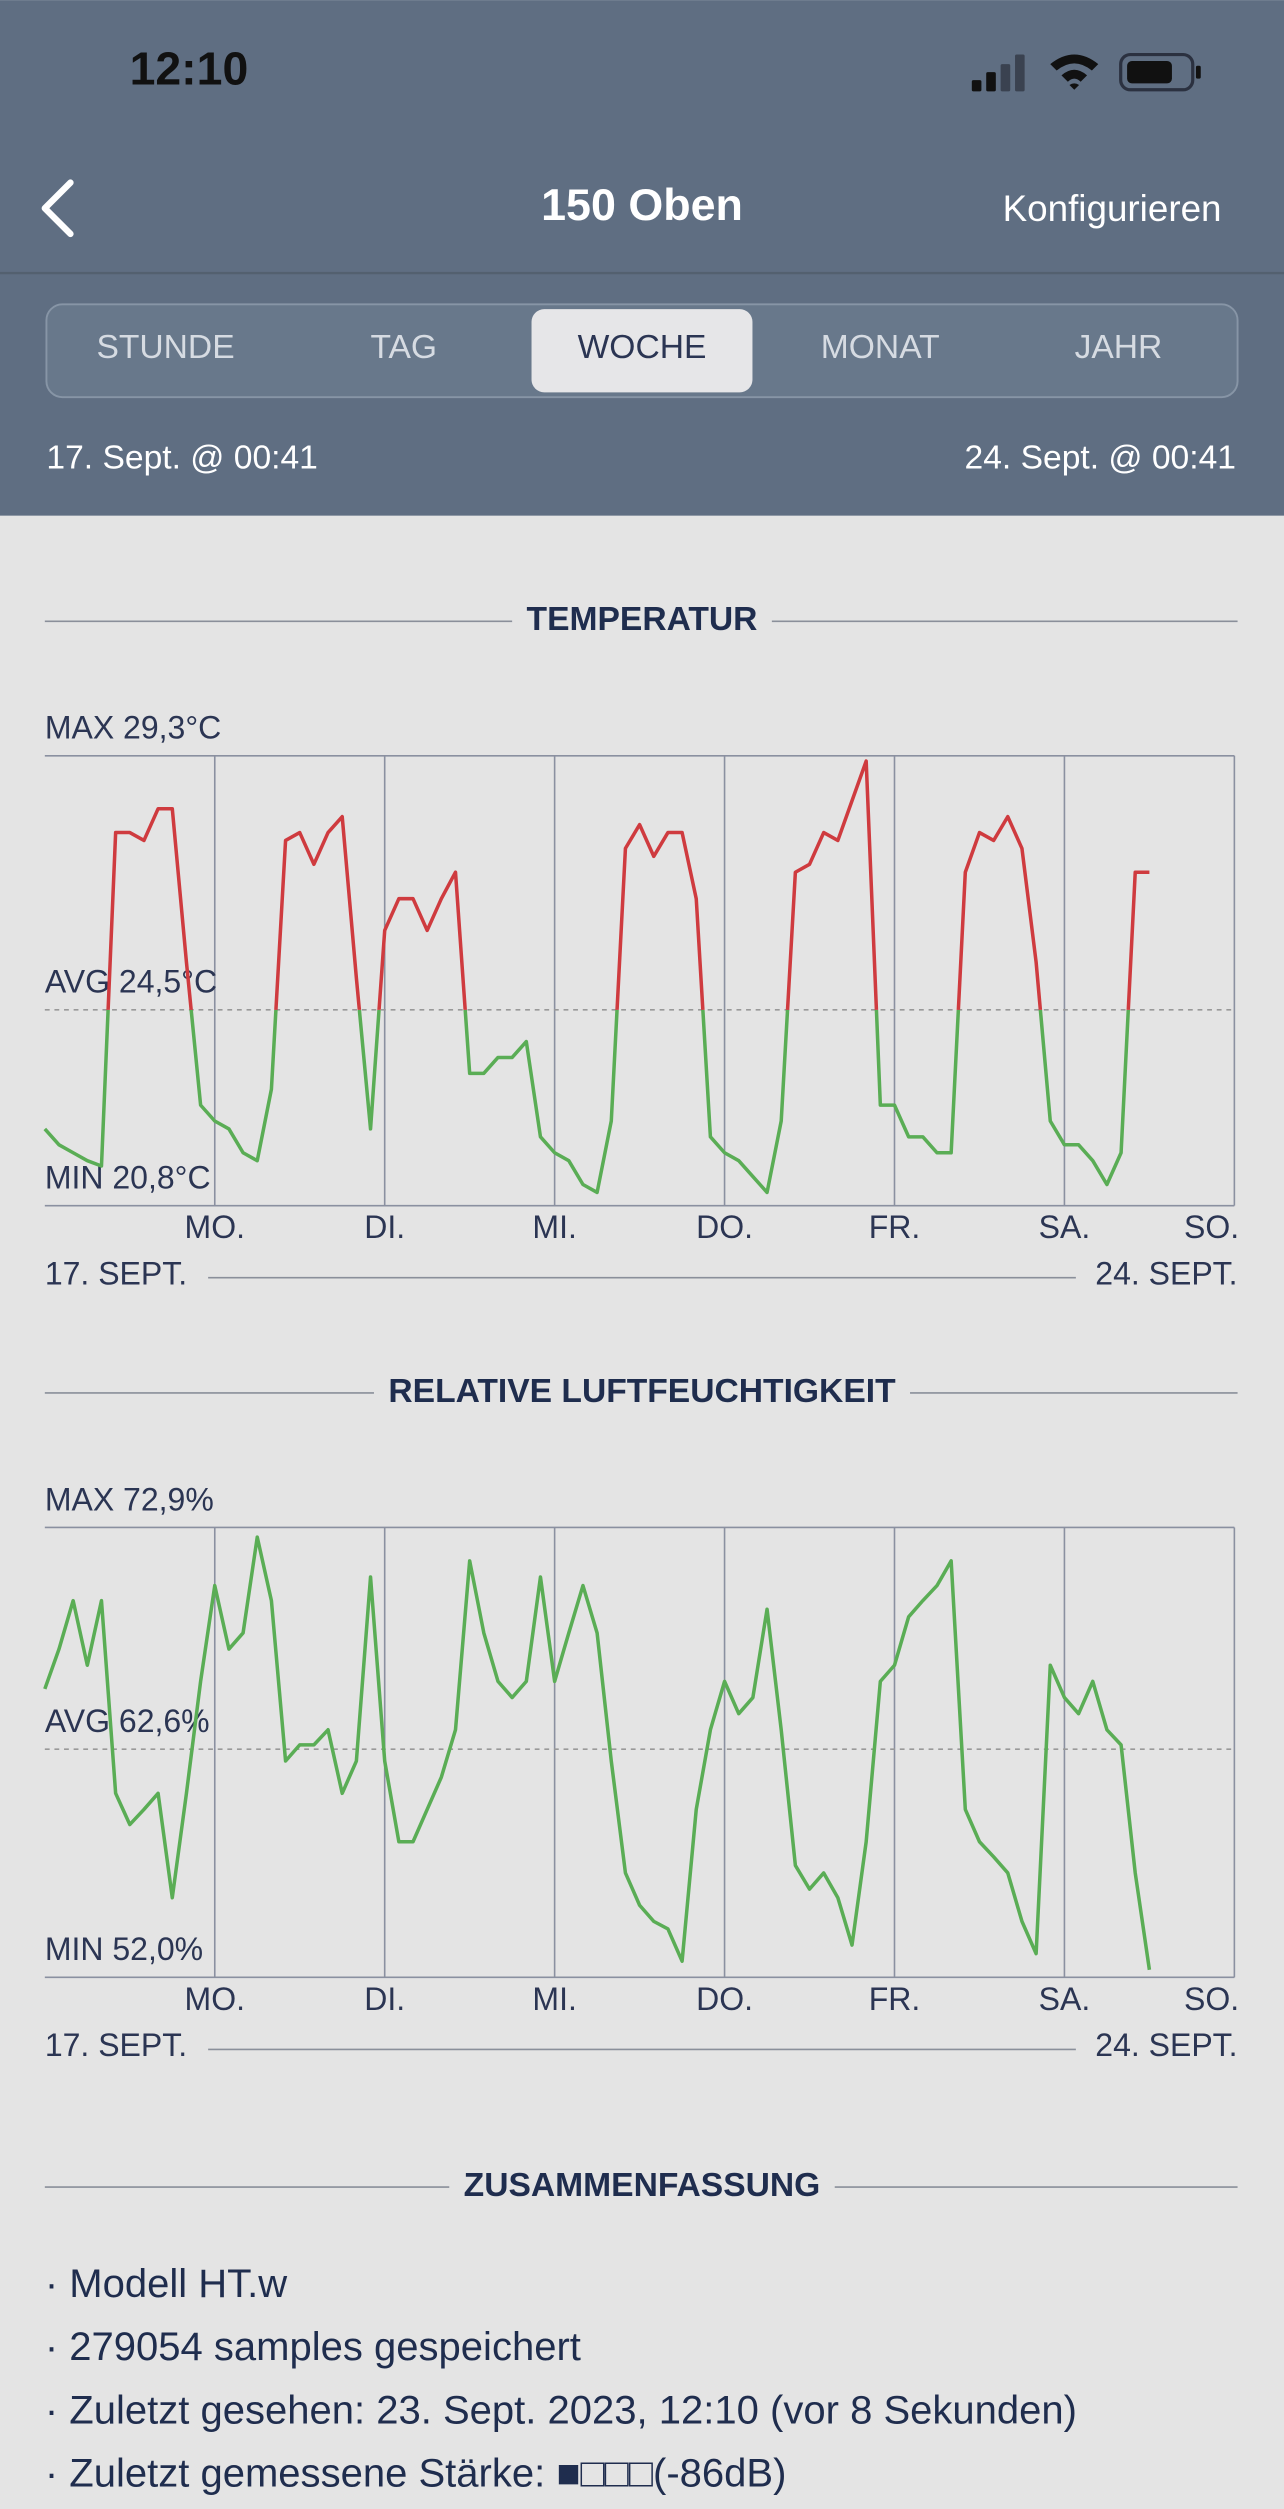 Image resolution: width=1284 pixels, height=2509 pixels. I want to click on tab: STUNDE, so click(165, 347).